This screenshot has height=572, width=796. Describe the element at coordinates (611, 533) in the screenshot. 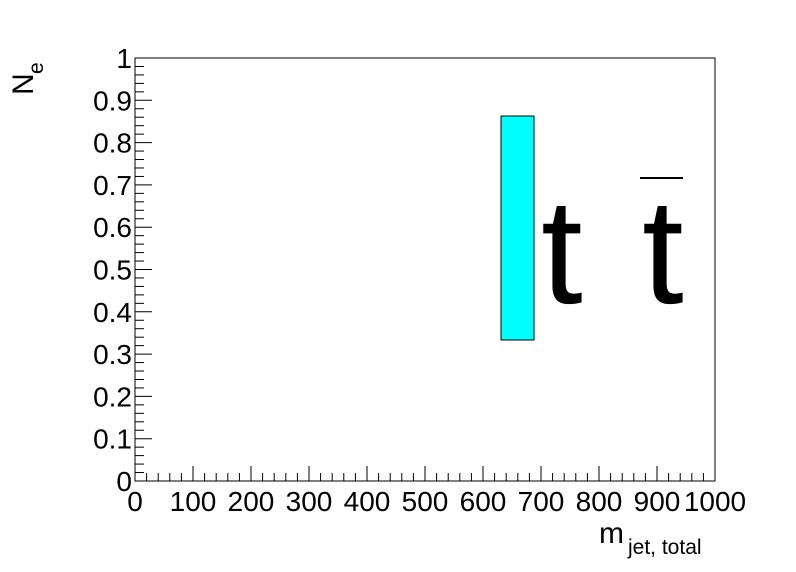

I see `x-axis-title-main: m` at that location.